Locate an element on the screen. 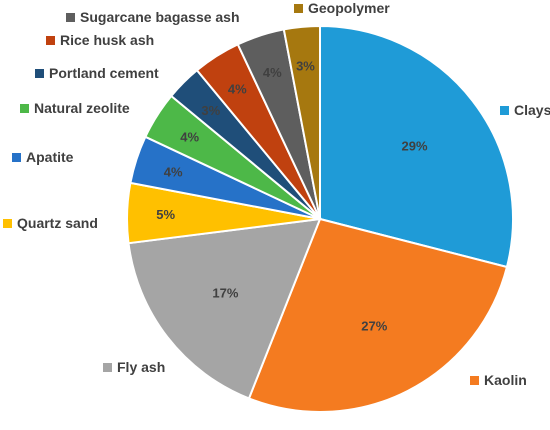  percent-label-clays: 29% is located at coordinates (415, 146).